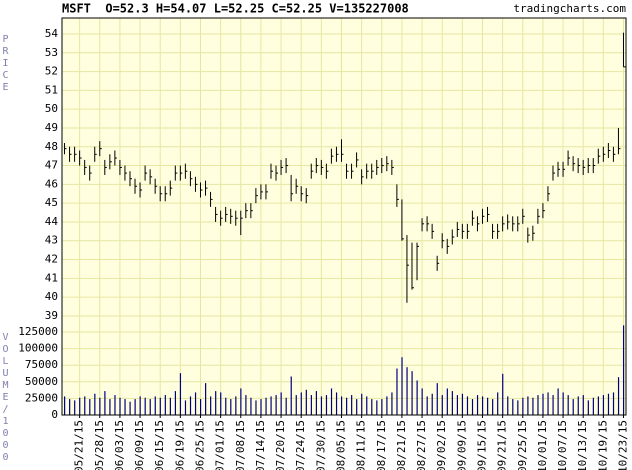 The image size is (632, 470). What do you see at coordinates (441, 445) in the screenshot?
I see `x-tick-label: 09/02/15` at bounding box center [441, 445].